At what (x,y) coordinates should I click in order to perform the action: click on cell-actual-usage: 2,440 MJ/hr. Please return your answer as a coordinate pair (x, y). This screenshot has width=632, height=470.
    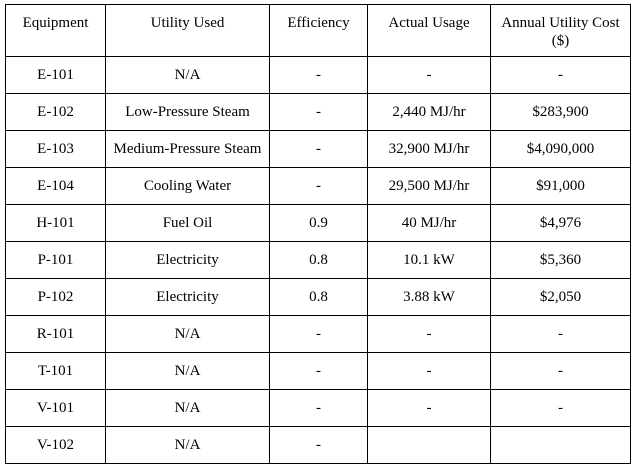
    Looking at the image, I should click on (429, 112).